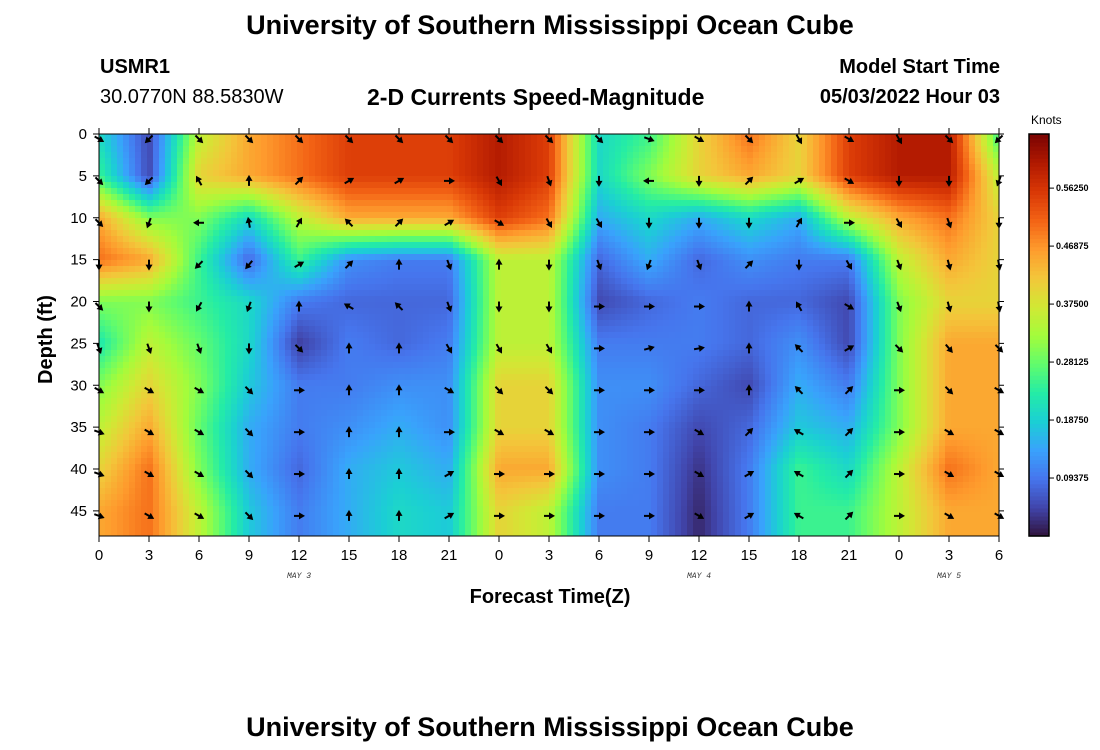 The image size is (1100, 750). What do you see at coordinates (799, 555) in the screenshot?
I see `x-tick-label: 18` at bounding box center [799, 555].